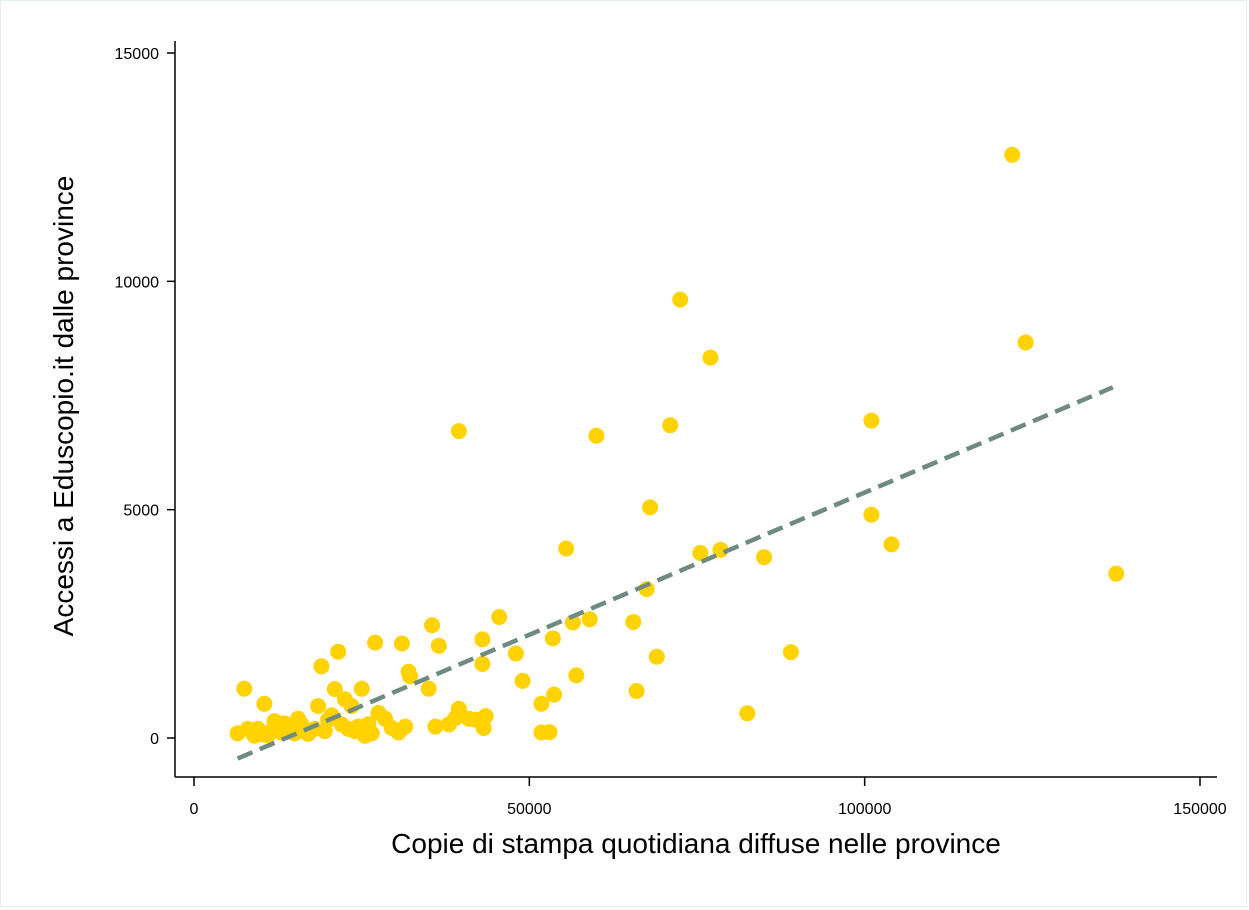  I want to click on y-axis-title: Accessi a Eduscopio.it dalle province, so click(63, 406).